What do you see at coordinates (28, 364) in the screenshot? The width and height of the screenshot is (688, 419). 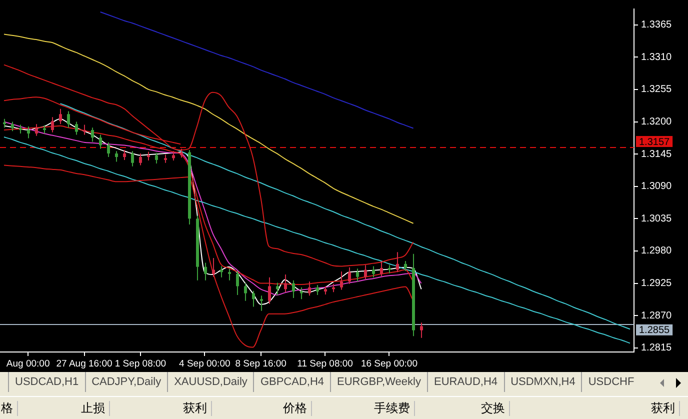 I see `x-tick-label: Aug 00:00` at bounding box center [28, 364].